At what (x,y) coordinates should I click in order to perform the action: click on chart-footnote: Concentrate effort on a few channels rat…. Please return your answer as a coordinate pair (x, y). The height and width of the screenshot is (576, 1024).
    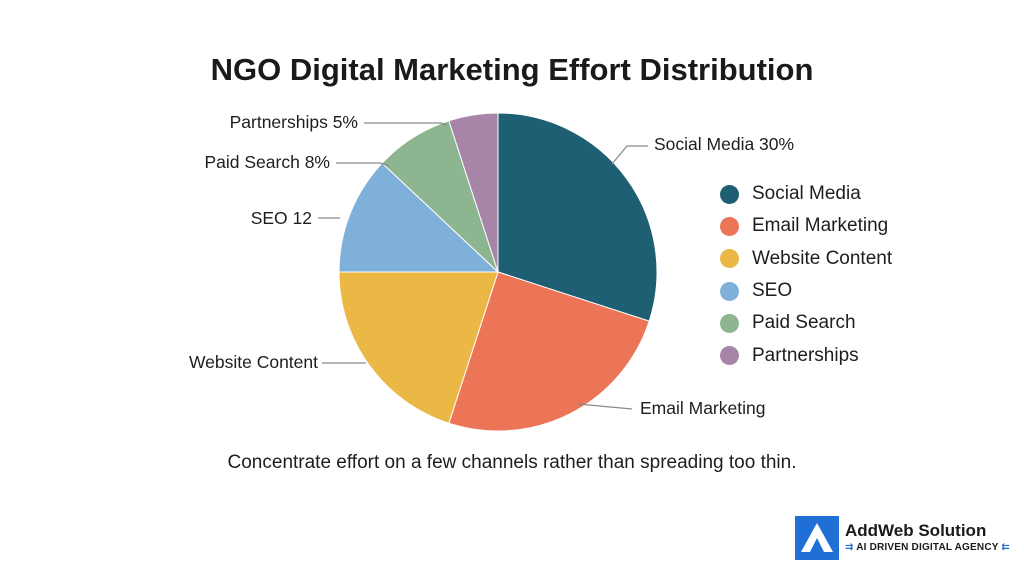
    Looking at the image, I should click on (512, 462).